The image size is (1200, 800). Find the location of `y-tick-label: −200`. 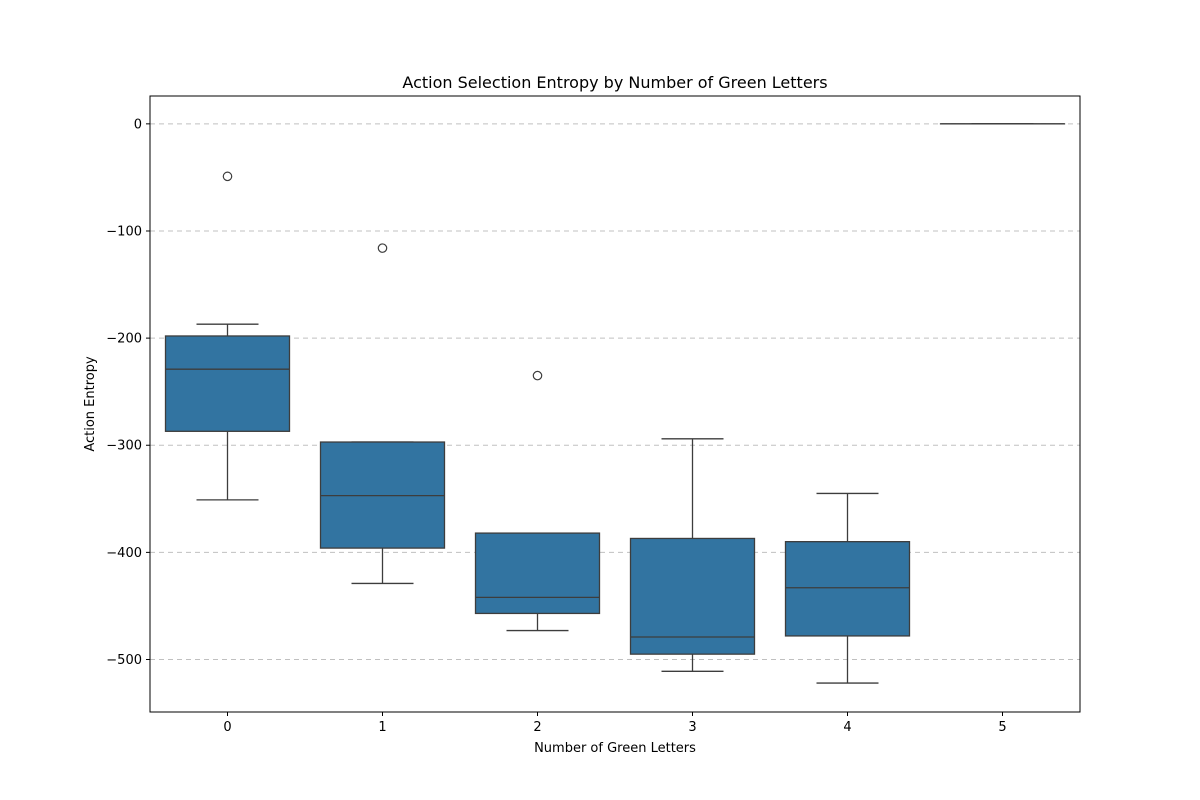

y-tick-label: −200 is located at coordinates (124, 339).